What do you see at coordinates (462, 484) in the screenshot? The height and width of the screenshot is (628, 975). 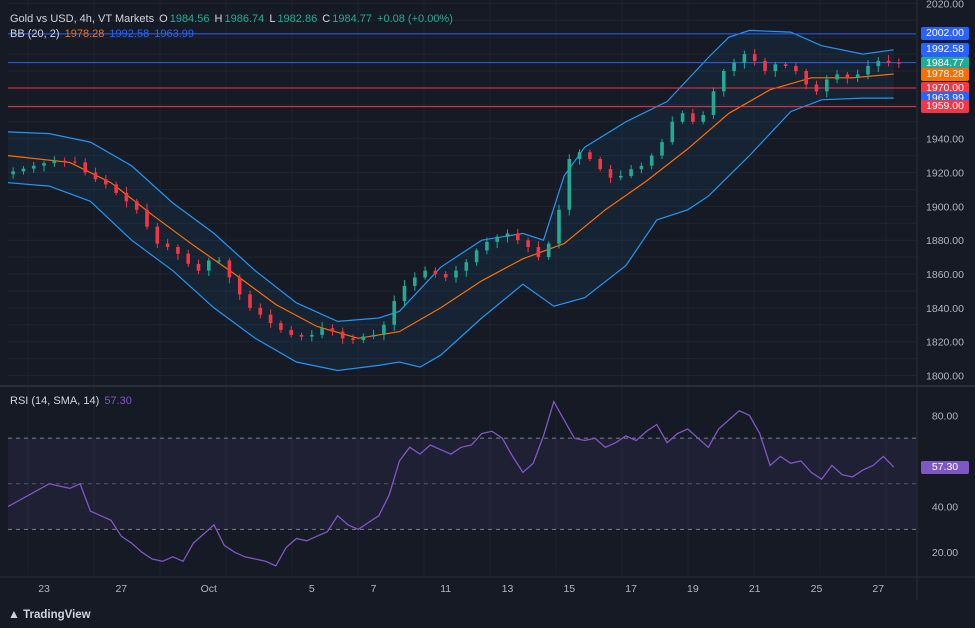 I see `rsi-band-fill` at bounding box center [462, 484].